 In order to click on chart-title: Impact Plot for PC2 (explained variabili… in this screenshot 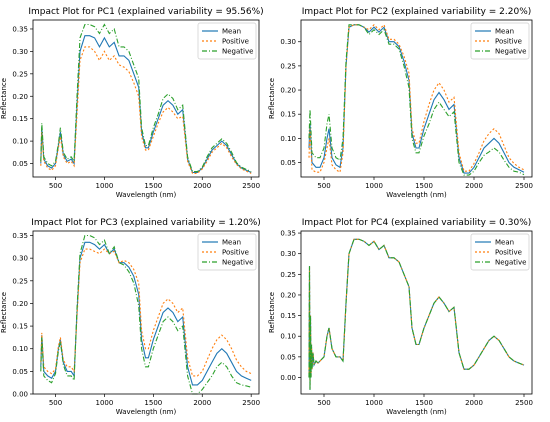, I will do `click(417, 12)`.